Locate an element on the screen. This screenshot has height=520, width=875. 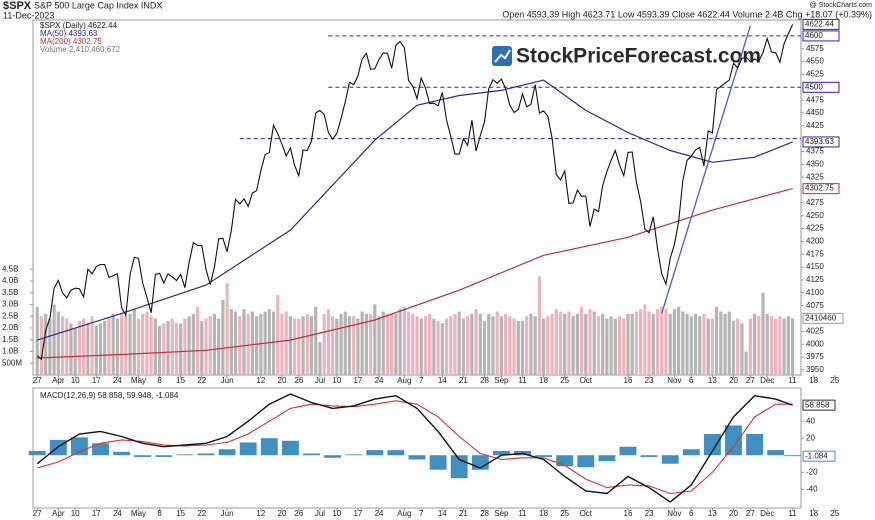
x-tick-label: 21 is located at coordinates (463, 513).